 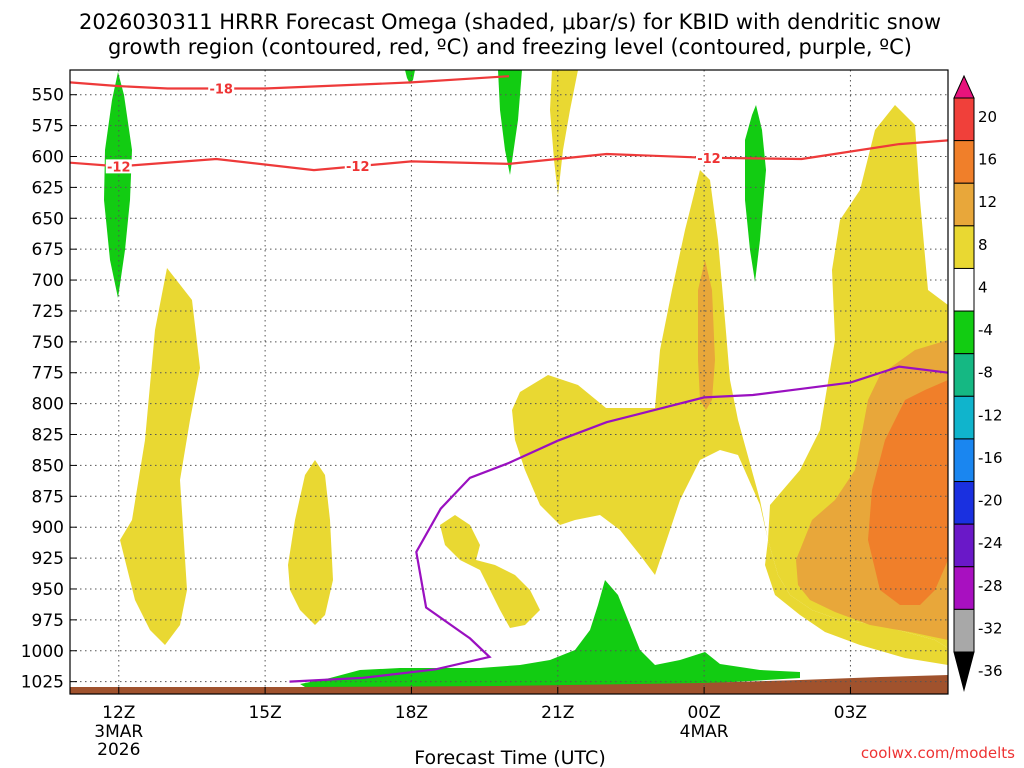 I want to click on y-tick-label: 575, so click(x=48, y=127).